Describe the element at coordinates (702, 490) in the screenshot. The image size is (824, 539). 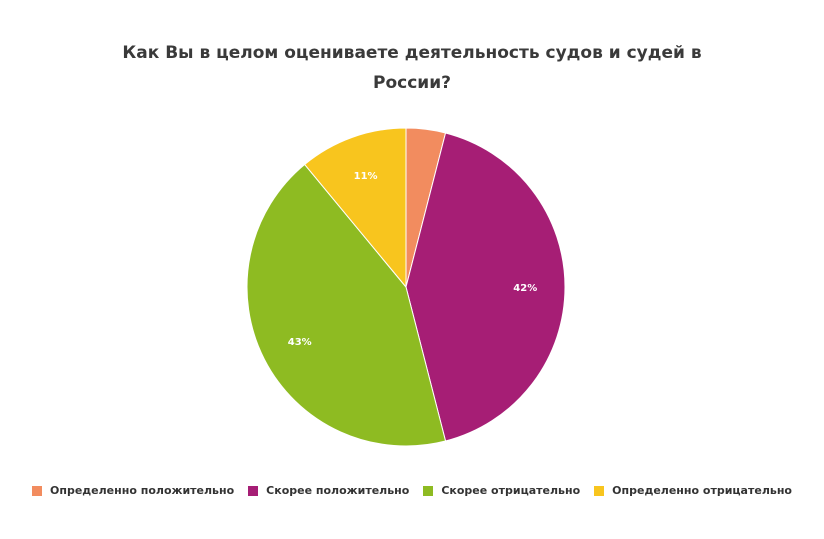
I see `legend-label: Определенно отрицательно` at that location.